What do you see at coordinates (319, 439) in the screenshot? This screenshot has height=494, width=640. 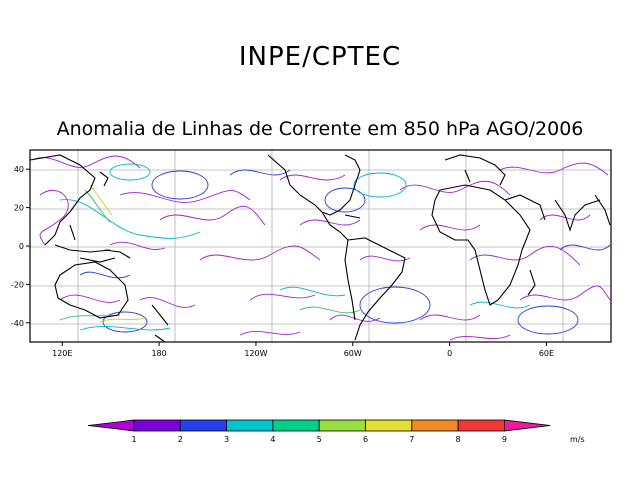 I see `colorbar-label: 5` at bounding box center [319, 439].